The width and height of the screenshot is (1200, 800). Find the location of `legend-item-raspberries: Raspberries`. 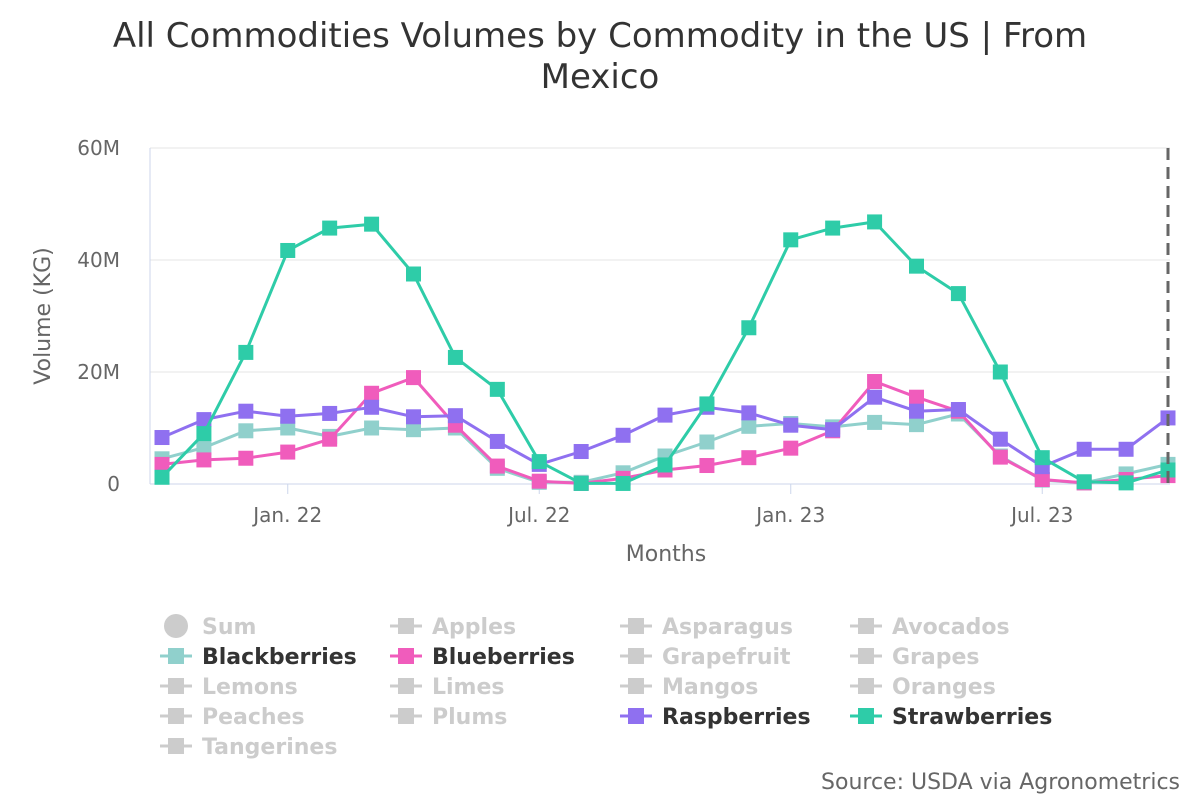

legend-item-raspberries: Raspberries is located at coordinates (715, 717).